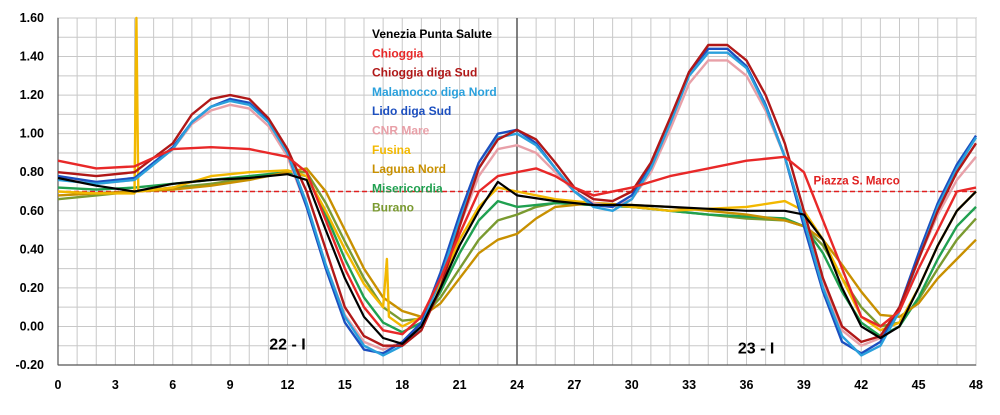 This screenshot has width=1000, height=415. What do you see at coordinates (32, 172) in the screenshot?
I see `y-tick-label: 0.80` at bounding box center [32, 172].